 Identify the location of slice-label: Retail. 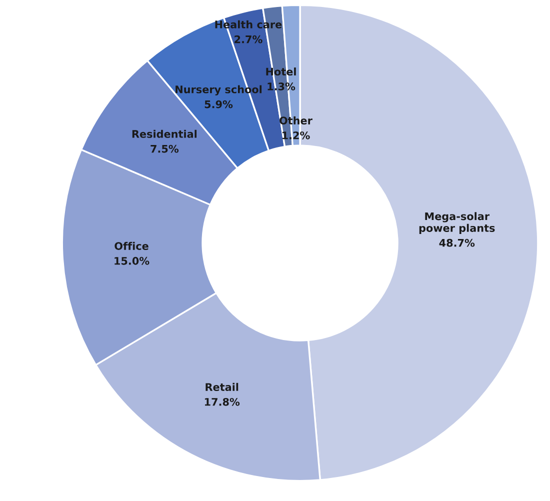
(222, 386).